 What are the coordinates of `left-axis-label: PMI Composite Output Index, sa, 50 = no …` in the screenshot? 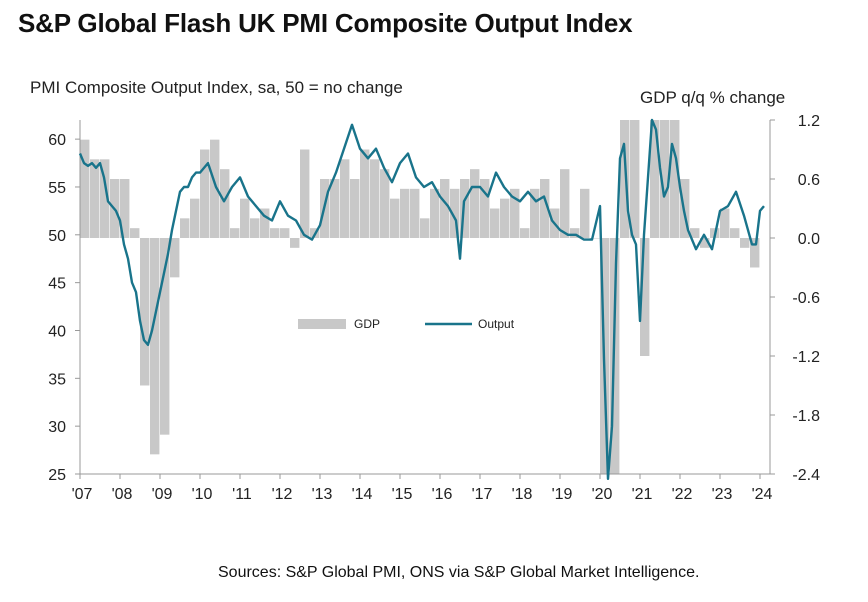 It's located at (216, 87).